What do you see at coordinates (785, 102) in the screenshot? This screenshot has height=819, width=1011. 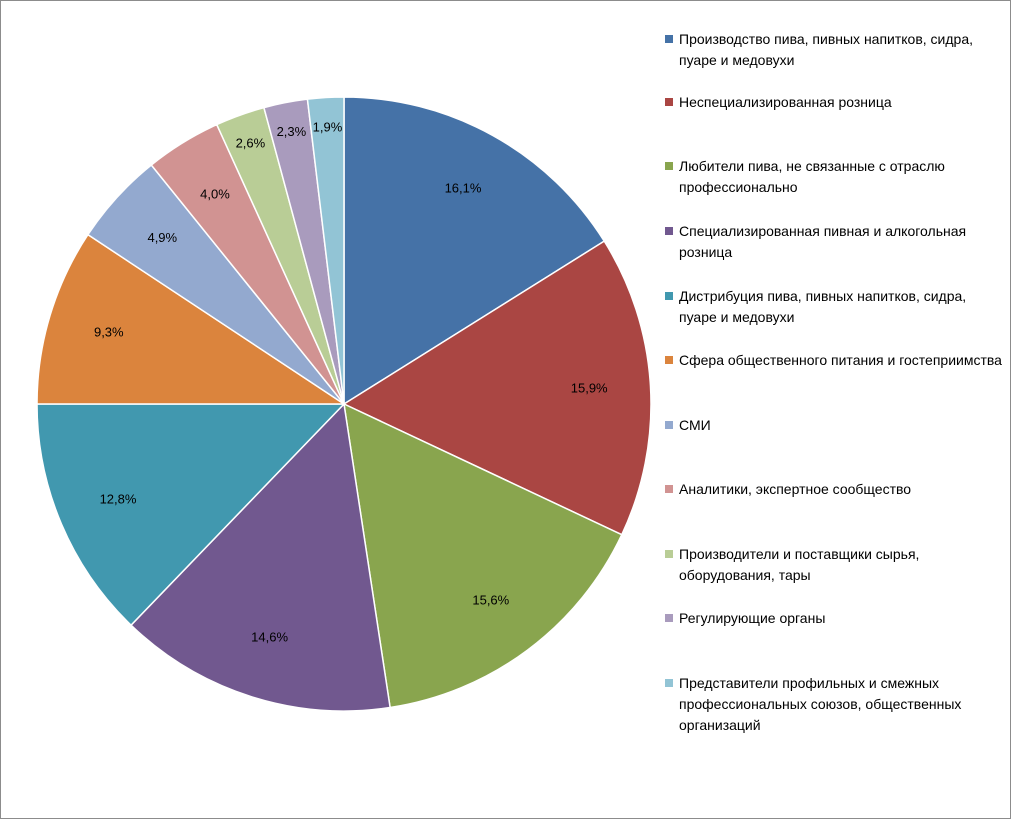 I see `legend-label: Неспециализированная розница` at bounding box center [785, 102].